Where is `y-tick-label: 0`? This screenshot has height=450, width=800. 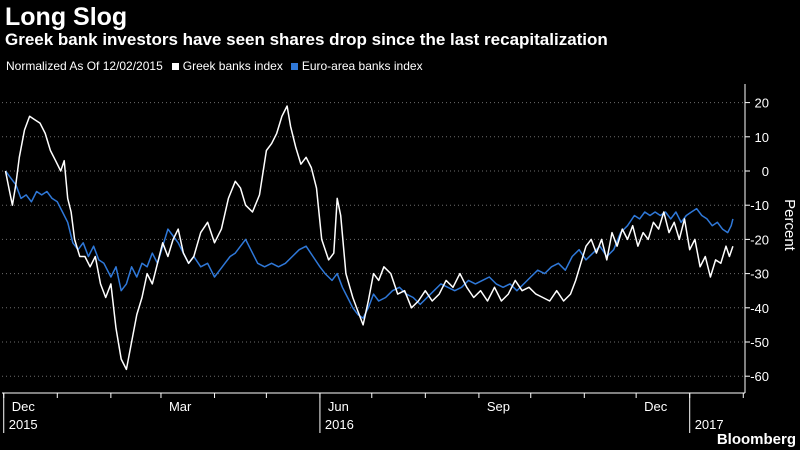 y-tick-label: 0 is located at coordinates (765, 171).